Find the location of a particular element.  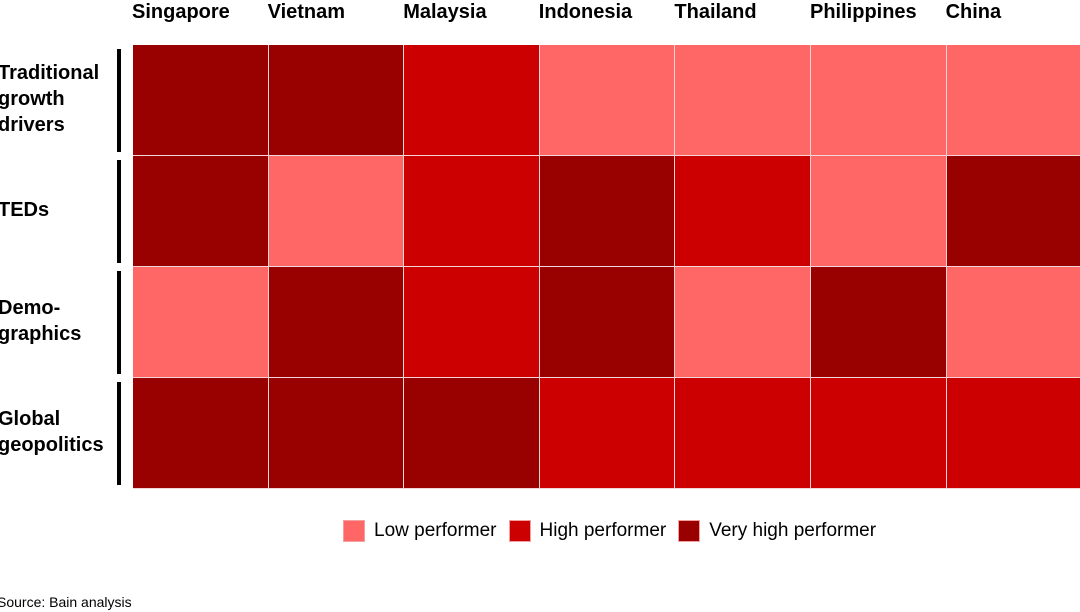

source-note: Source: Bain analysis is located at coordinates (66, 602).